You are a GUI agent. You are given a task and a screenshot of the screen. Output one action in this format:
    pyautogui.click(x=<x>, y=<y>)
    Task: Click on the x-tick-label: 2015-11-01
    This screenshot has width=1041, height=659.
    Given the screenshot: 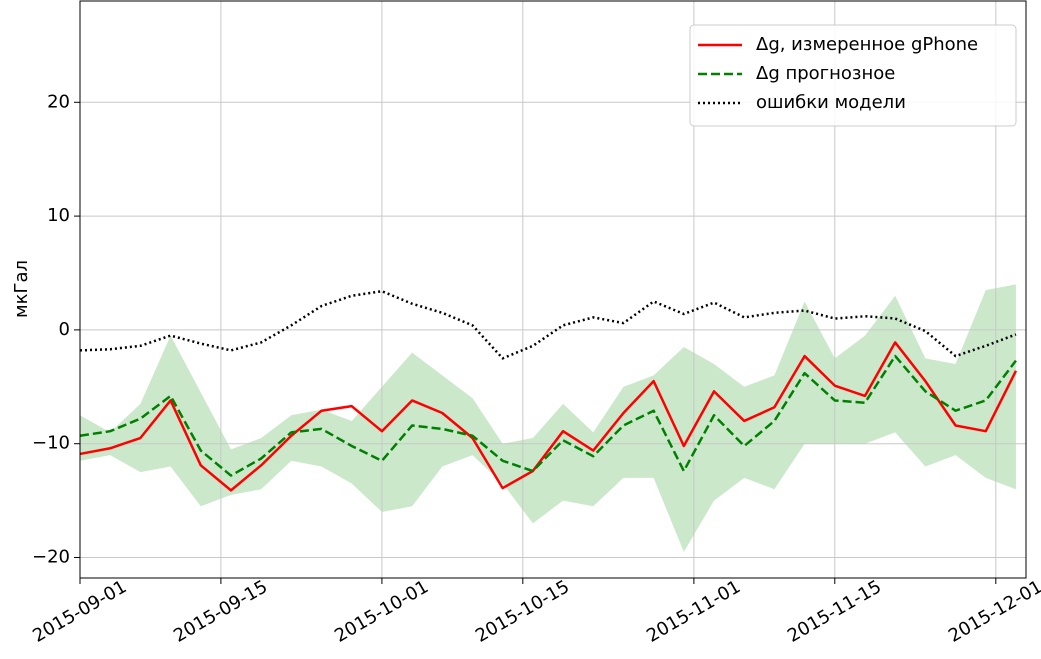 What is the action you would take?
    pyautogui.click(x=693, y=611)
    